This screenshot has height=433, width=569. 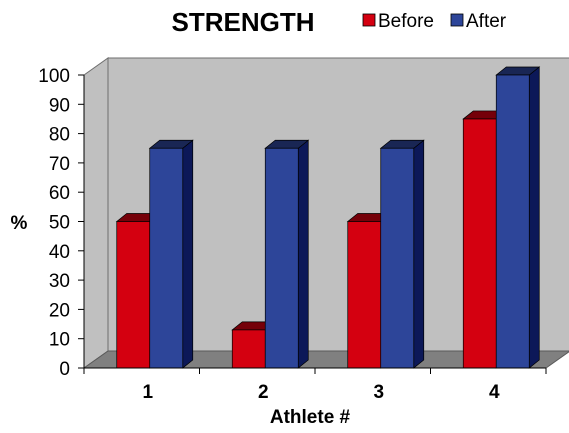 I want to click on legend-swatch-before, so click(x=369, y=20).